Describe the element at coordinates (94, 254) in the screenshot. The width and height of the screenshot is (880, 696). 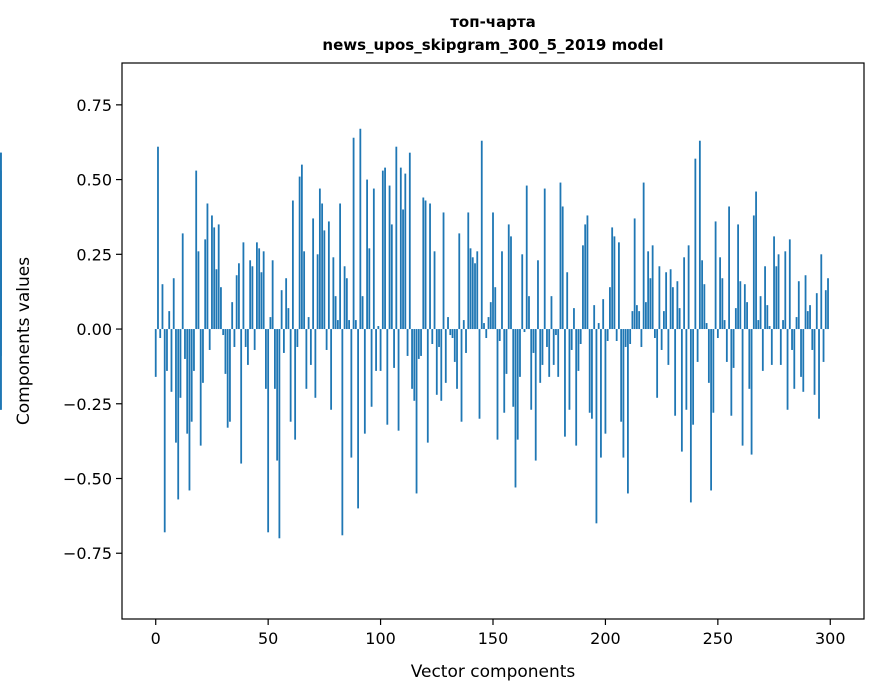
I see `y-tick-label: 0.25` at that location.